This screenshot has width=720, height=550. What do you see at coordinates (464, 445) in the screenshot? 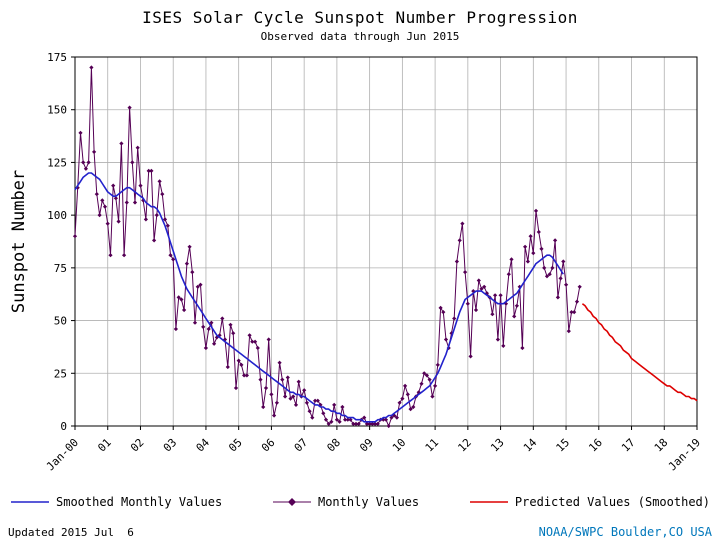
I see `x-tick-label: 12` at bounding box center [464, 445].